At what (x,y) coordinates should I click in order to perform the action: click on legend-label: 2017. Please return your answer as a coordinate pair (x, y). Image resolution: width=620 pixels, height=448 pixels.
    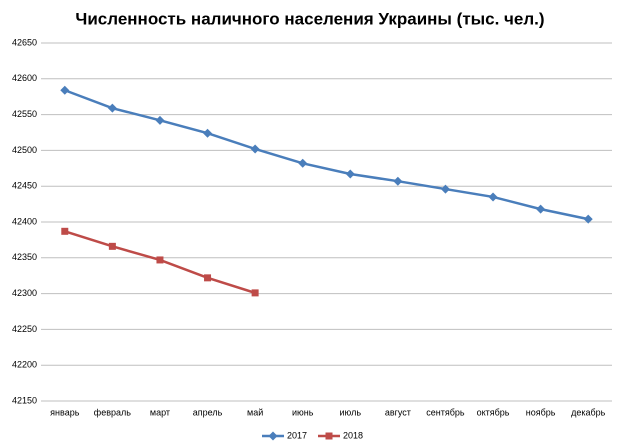
    Looking at the image, I should click on (297, 435).